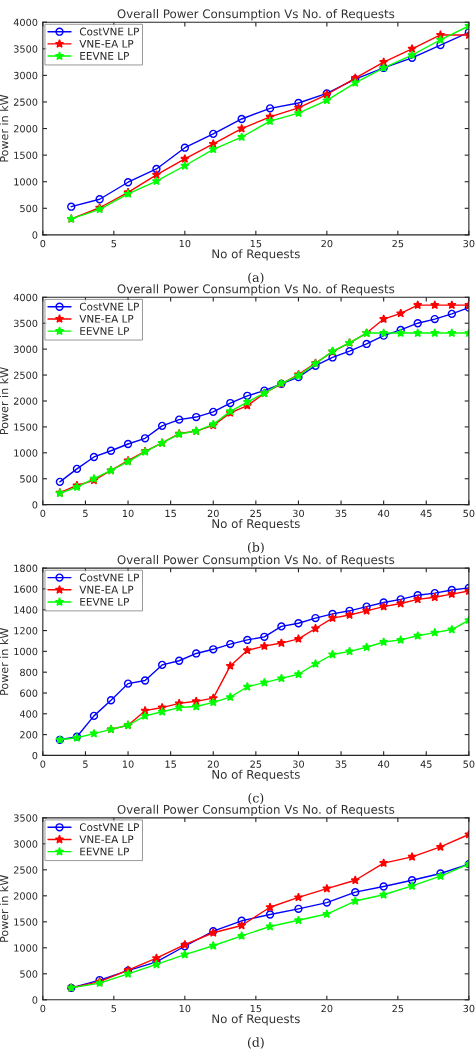 The height and width of the screenshot is (1058, 476). Describe the element at coordinates (29, 693) in the screenshot. I see `y-tick-label: 600` at that location.